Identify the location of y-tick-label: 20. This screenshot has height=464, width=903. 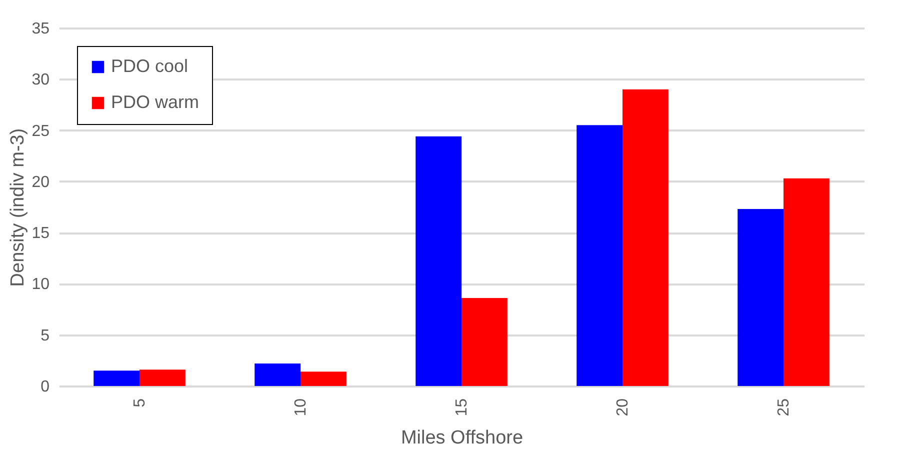
(41, 182).